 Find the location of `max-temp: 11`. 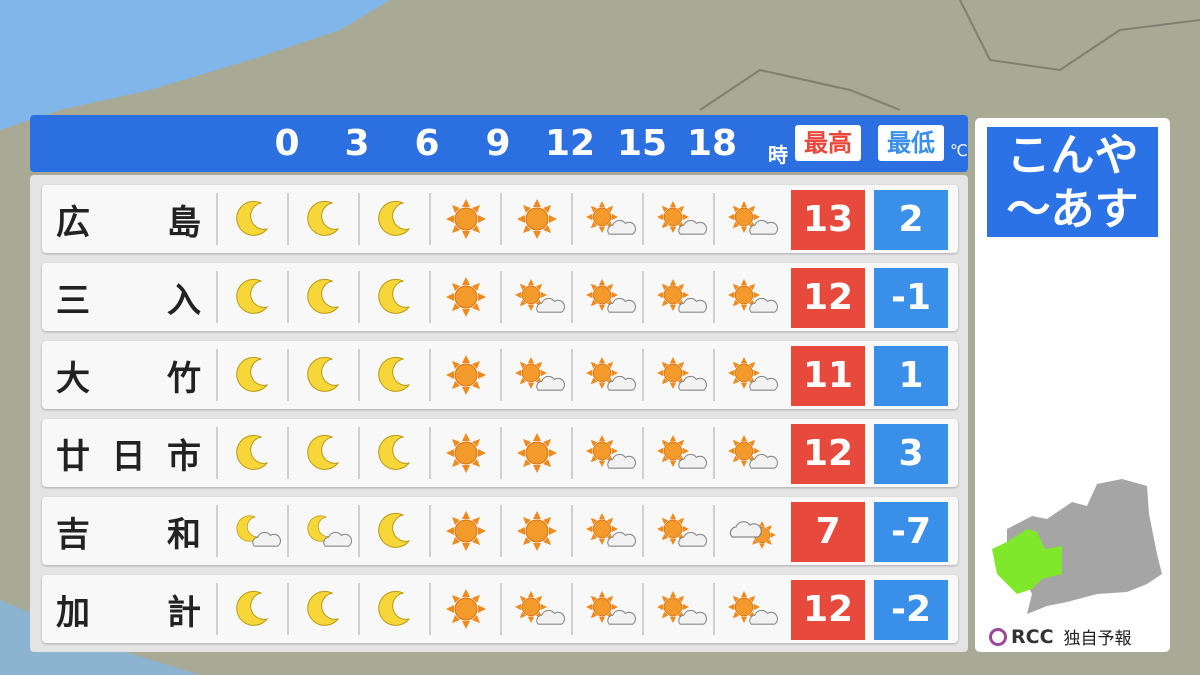

max-temp: 11 is located at coordinates (828, 376).